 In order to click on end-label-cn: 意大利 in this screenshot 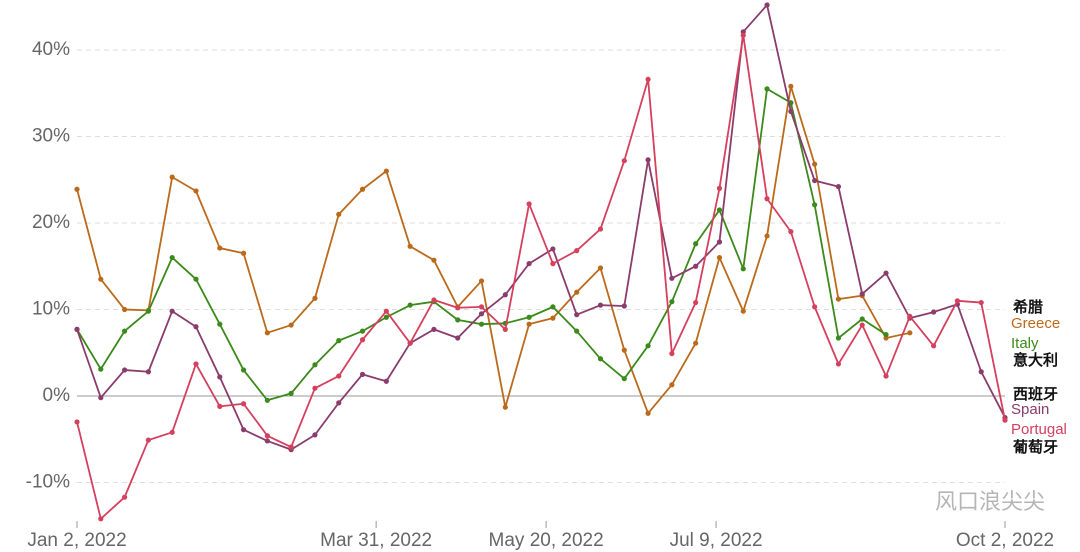, I will do `click(1035, 360)`.